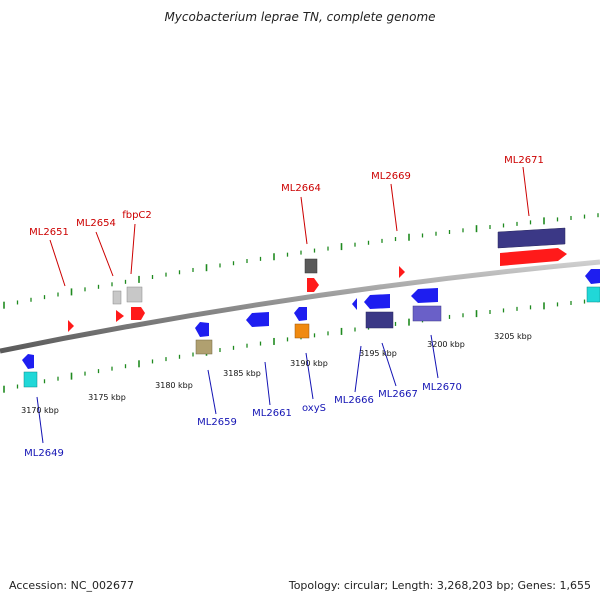 The image size is (600, 600). What do you see at coordinates (377, 301) in the screenshot?
I see `gene-arrow-ML2667` at bounding box center [377, 301].